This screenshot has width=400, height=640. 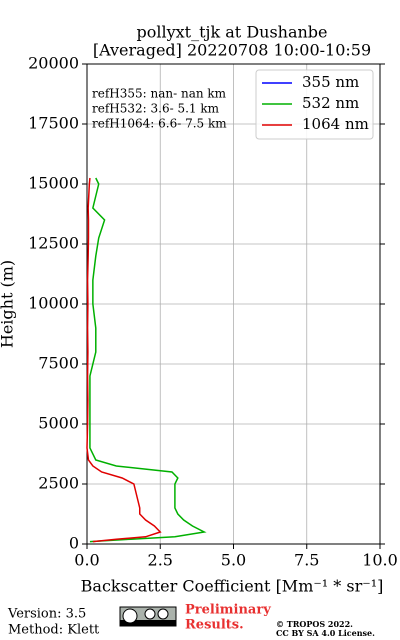 I want to click on legend-label: 355 nm, so click(x=330, y=82).